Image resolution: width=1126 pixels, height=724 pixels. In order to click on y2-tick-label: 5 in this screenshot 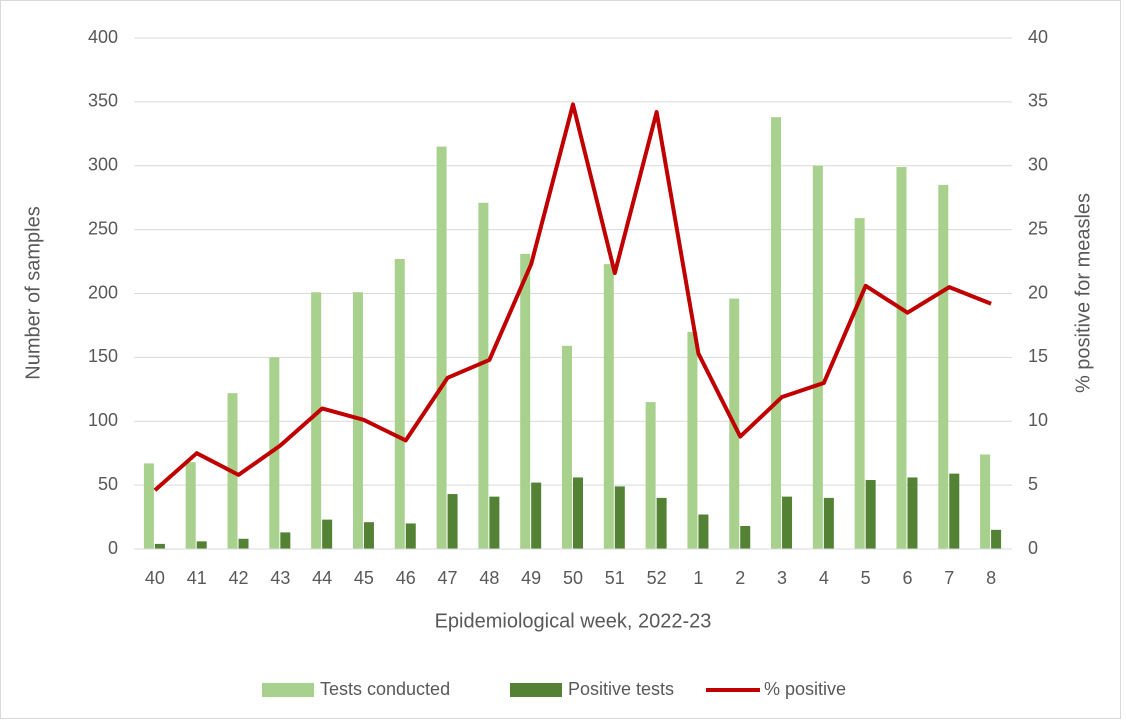, I will do `click(1033, 484)`.